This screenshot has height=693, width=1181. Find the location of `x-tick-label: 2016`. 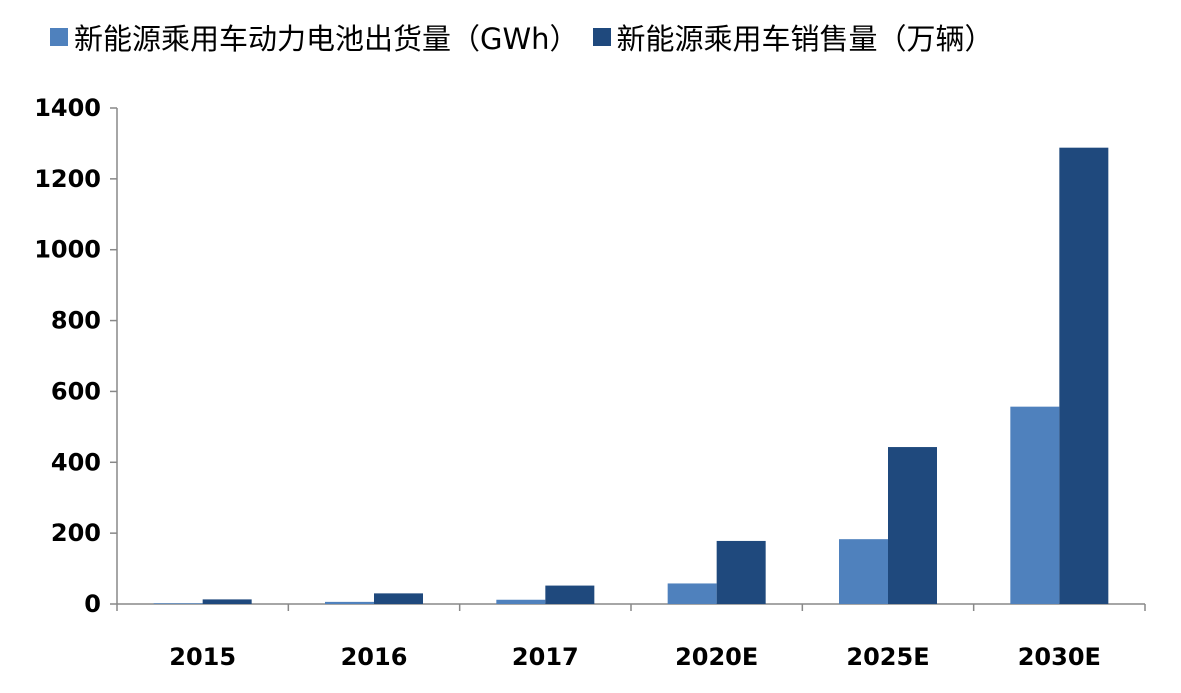

x-tick-label: 2016 is located at coordinates (374, 657).